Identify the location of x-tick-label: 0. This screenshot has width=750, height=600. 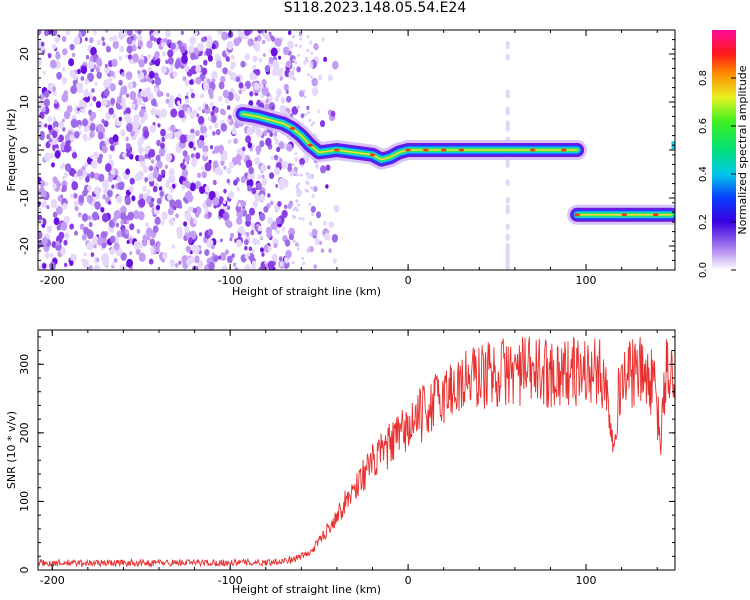
(408, 580).